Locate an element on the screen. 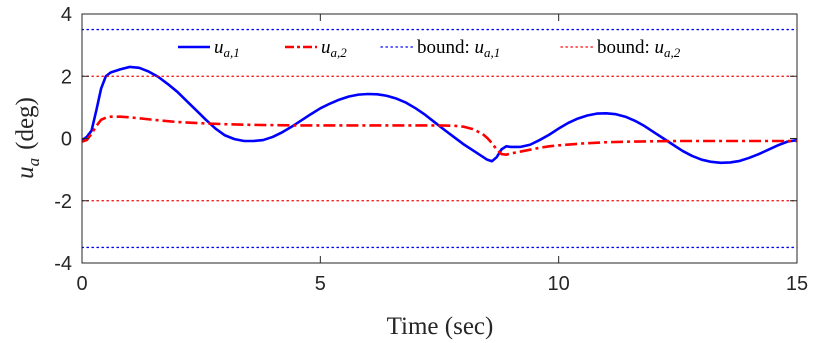 The height and width of the screenshot is (343, 813). x-tick-label: 5 is located at coordinates (320, 284).